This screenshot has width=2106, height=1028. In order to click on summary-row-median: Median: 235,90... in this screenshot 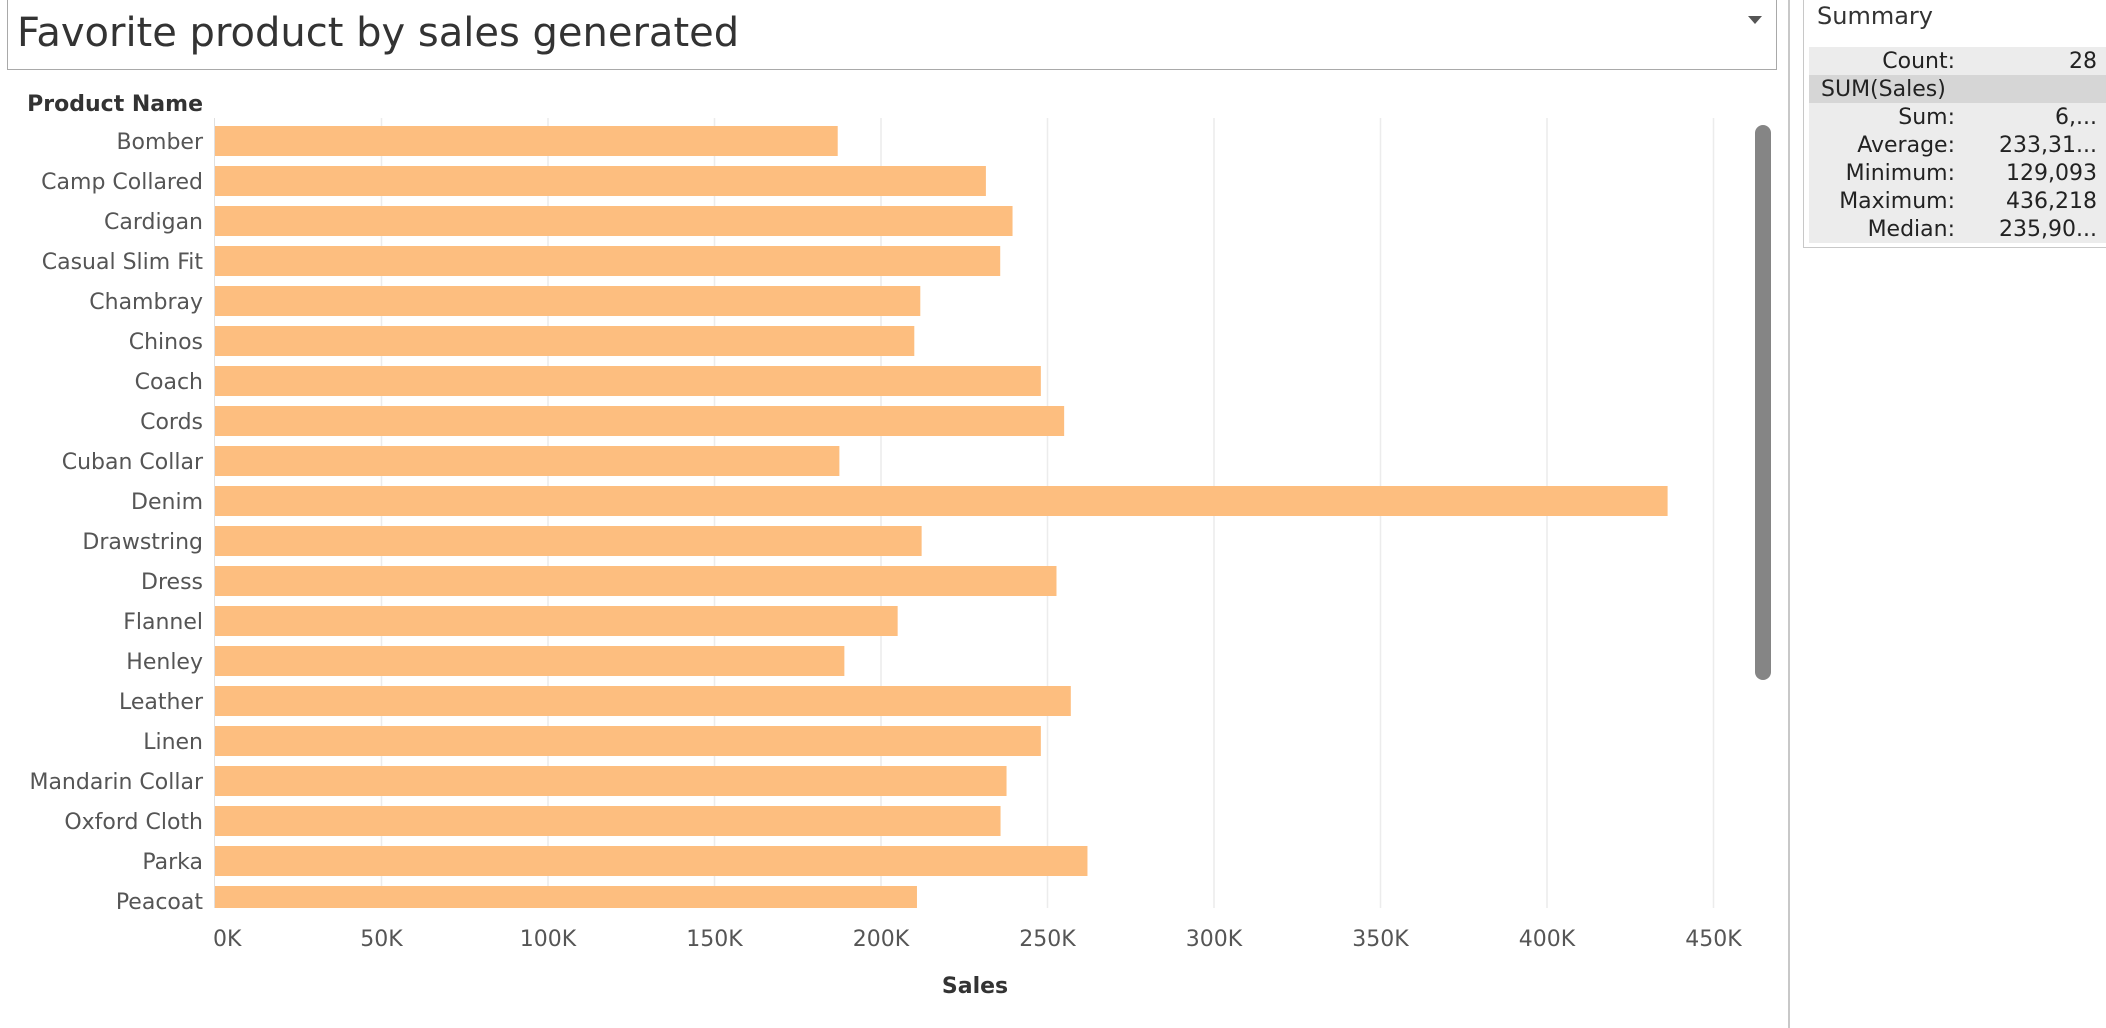, I will do `click(1957, 229)`.